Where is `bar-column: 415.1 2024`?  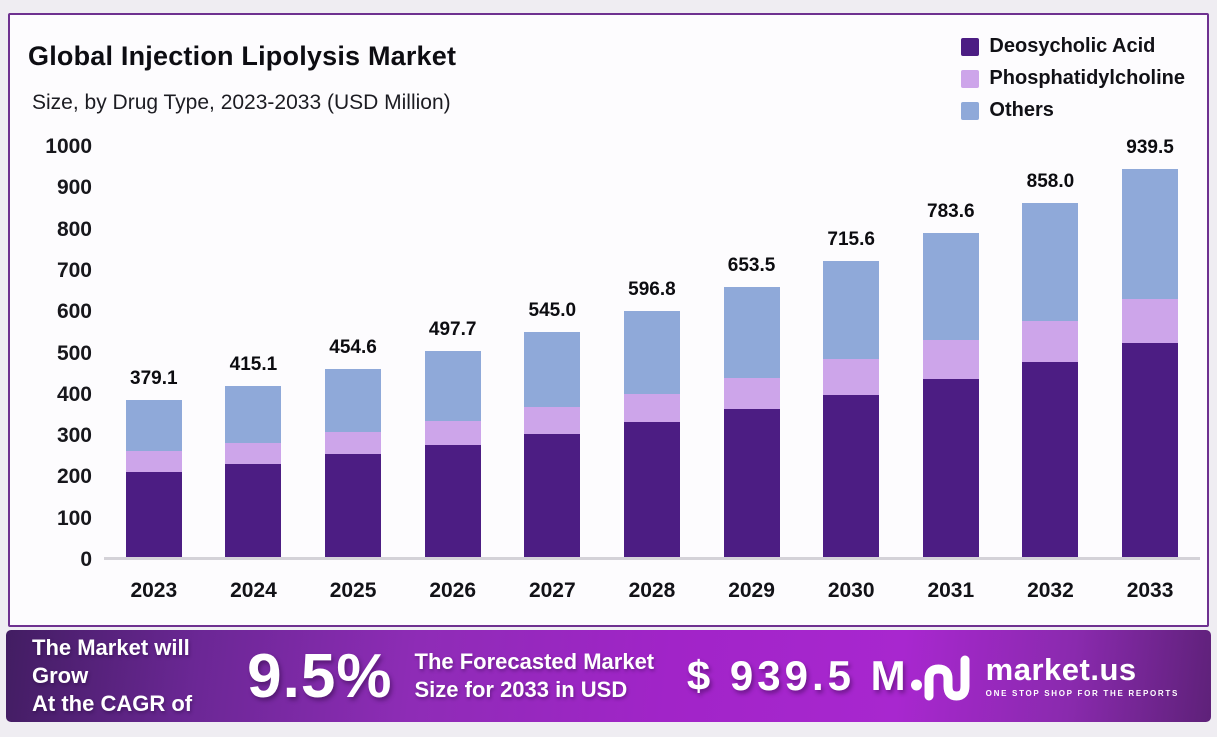 bar-column: 415.1 2024 is located at coordinates (253, 374).